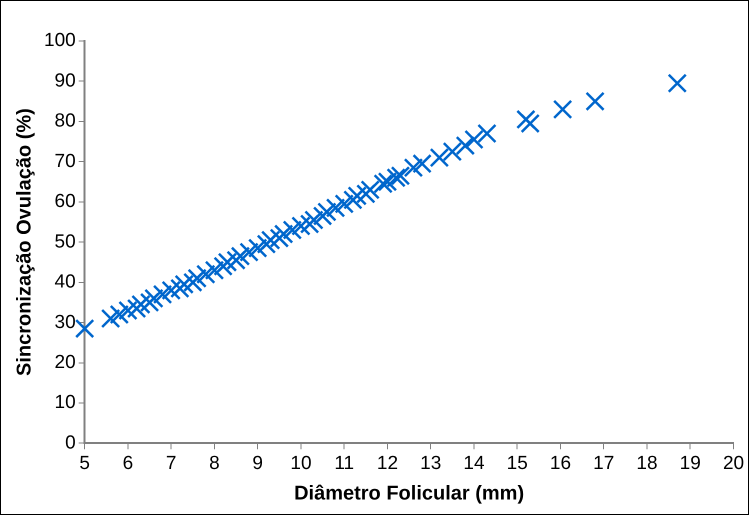 This screenshot has height=515, width=749. Describe the element at coordinates (344, 463) in the screenshot. I see `x-tick-label: 11` at that location.